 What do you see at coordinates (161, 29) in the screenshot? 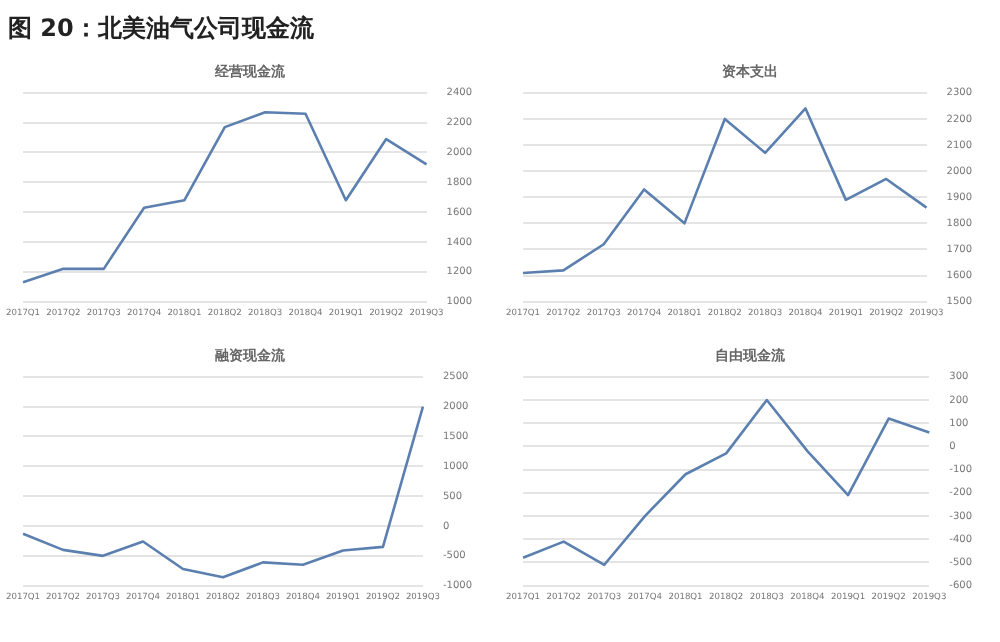
I see `caption: 图 20：北美油气公司现金流` at bounding box center [161, 29].